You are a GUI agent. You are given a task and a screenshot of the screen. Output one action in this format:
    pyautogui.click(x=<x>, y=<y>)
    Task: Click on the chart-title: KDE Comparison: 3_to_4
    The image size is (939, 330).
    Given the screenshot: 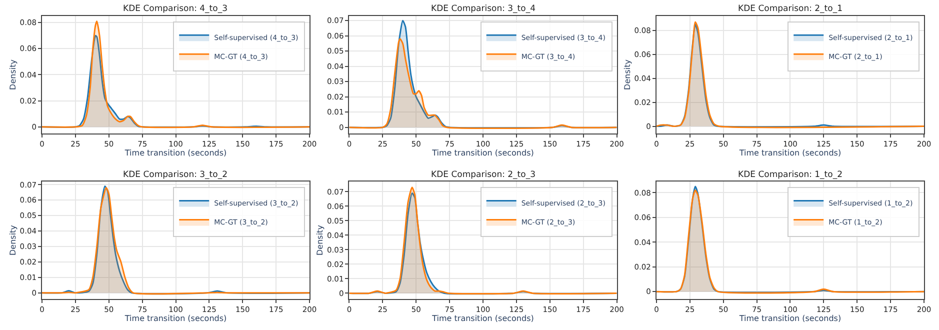 What is the action you would take?
    pyautogui.click(x=483, y=9)
    